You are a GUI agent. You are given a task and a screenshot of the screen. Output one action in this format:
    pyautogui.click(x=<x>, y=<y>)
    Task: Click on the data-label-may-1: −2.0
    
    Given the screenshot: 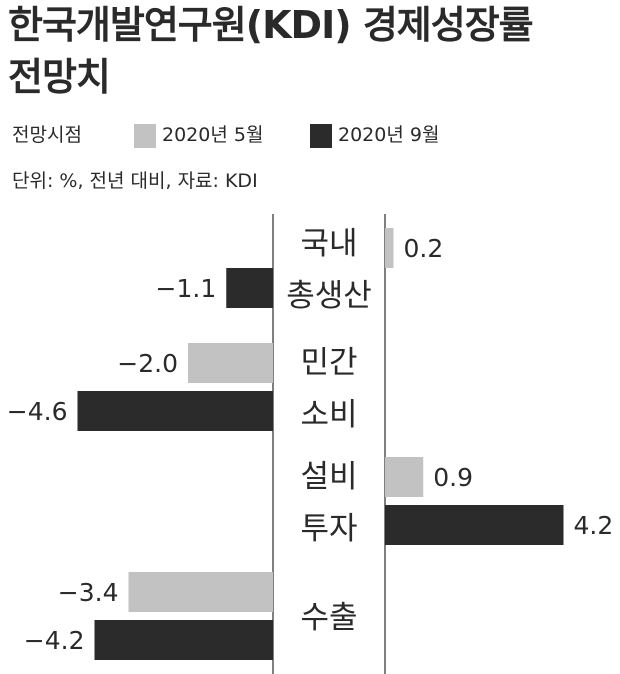 What is the action you would take?
    pyautogui.click(x=147, y=363)
    